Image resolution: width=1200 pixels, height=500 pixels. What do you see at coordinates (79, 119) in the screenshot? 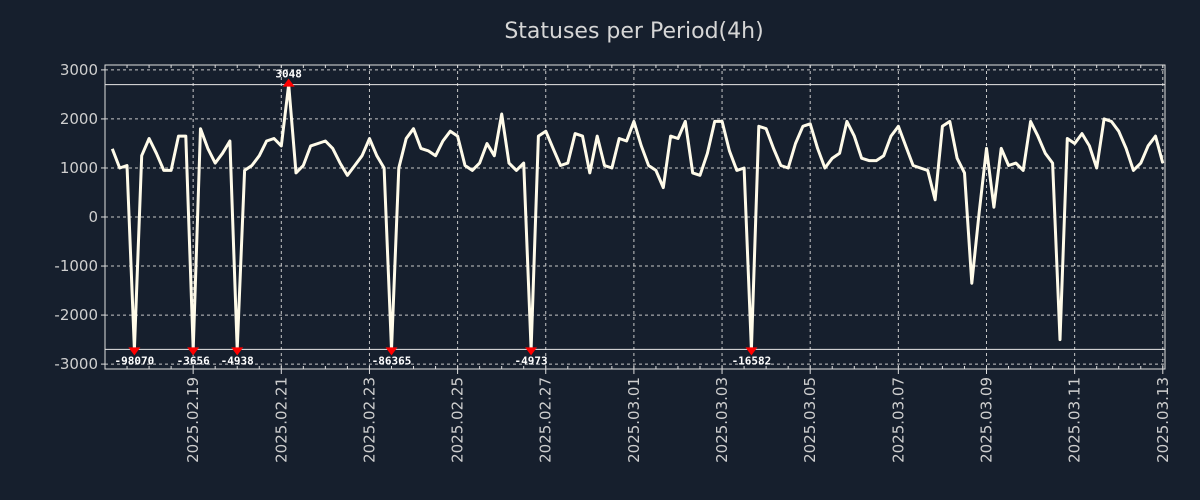
I see `y-tick-label: 2000` at bounding box center [79, 119].